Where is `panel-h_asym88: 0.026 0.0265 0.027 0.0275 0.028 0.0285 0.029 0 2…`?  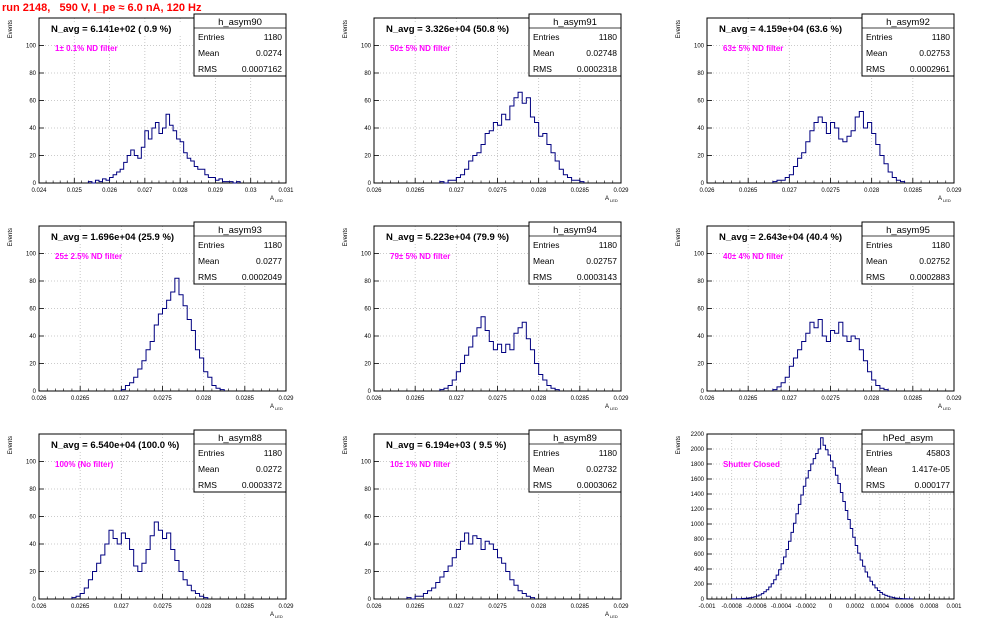
panel-h_asym88: 0.026 0.0265 0.027 0.0275 0.028 0.0285 0.029 0 2… is located at coordinates (151, 524).